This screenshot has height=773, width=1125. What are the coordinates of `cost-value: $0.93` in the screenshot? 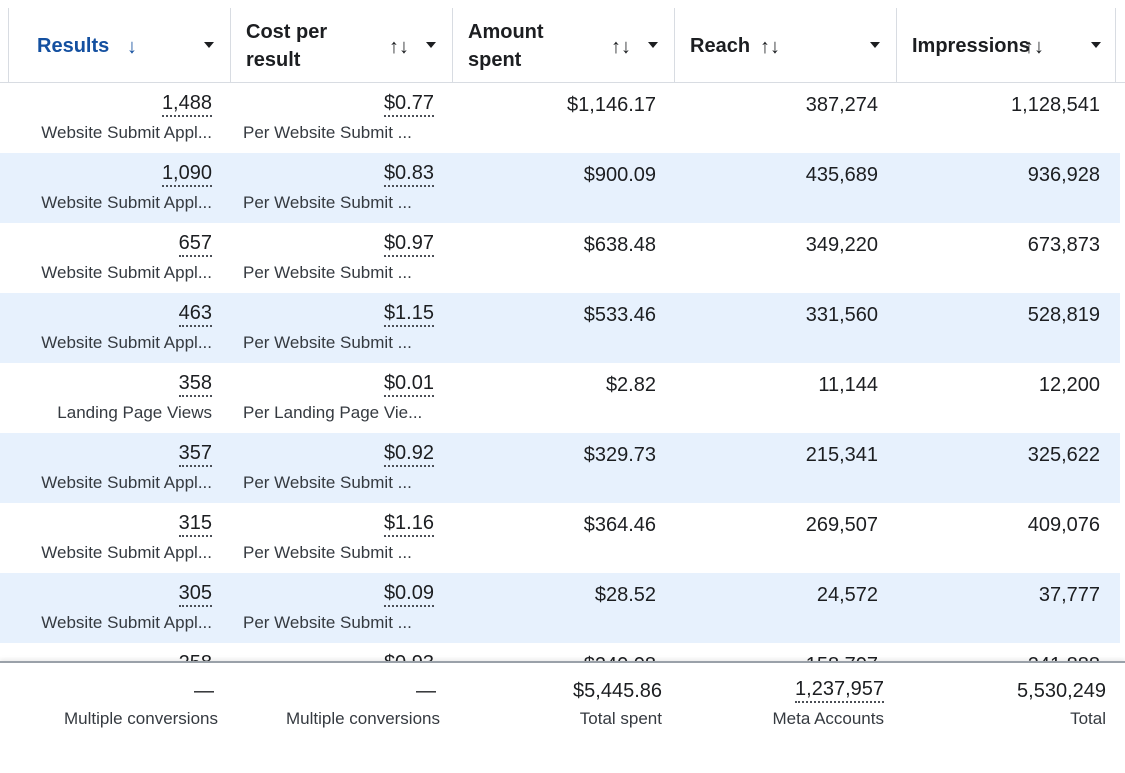 It's located at (409, 656).